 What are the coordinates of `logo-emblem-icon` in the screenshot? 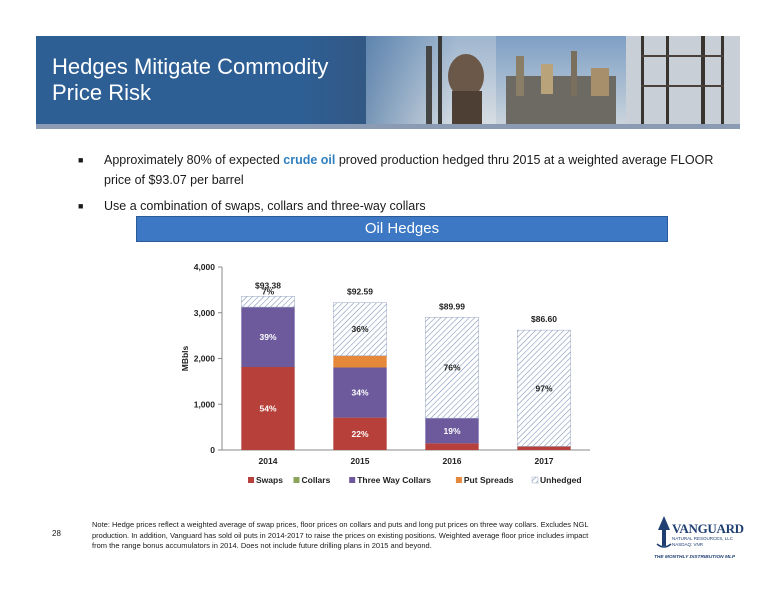 It's located at (664, 532).